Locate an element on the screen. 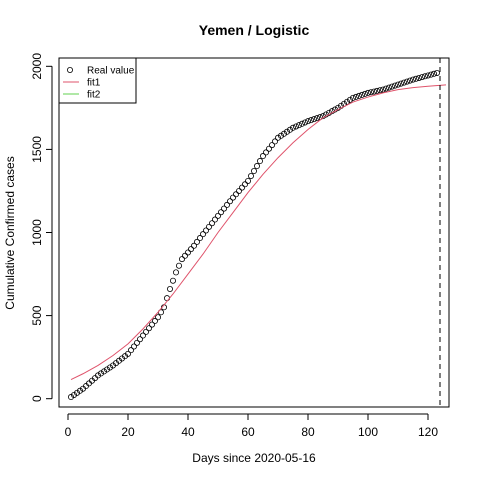 Image resolution: width=480 pixels, height=480 pixels. x-tick-label: 60 is located at coordinates (248, 432).